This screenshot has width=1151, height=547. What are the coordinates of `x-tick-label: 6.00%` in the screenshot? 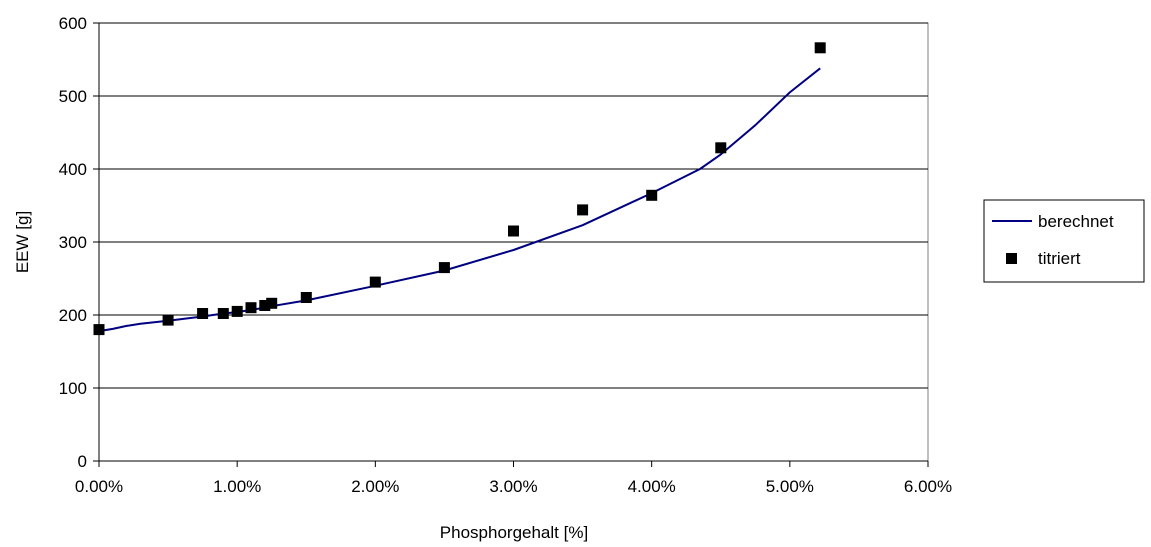 It's located at (928, 486).